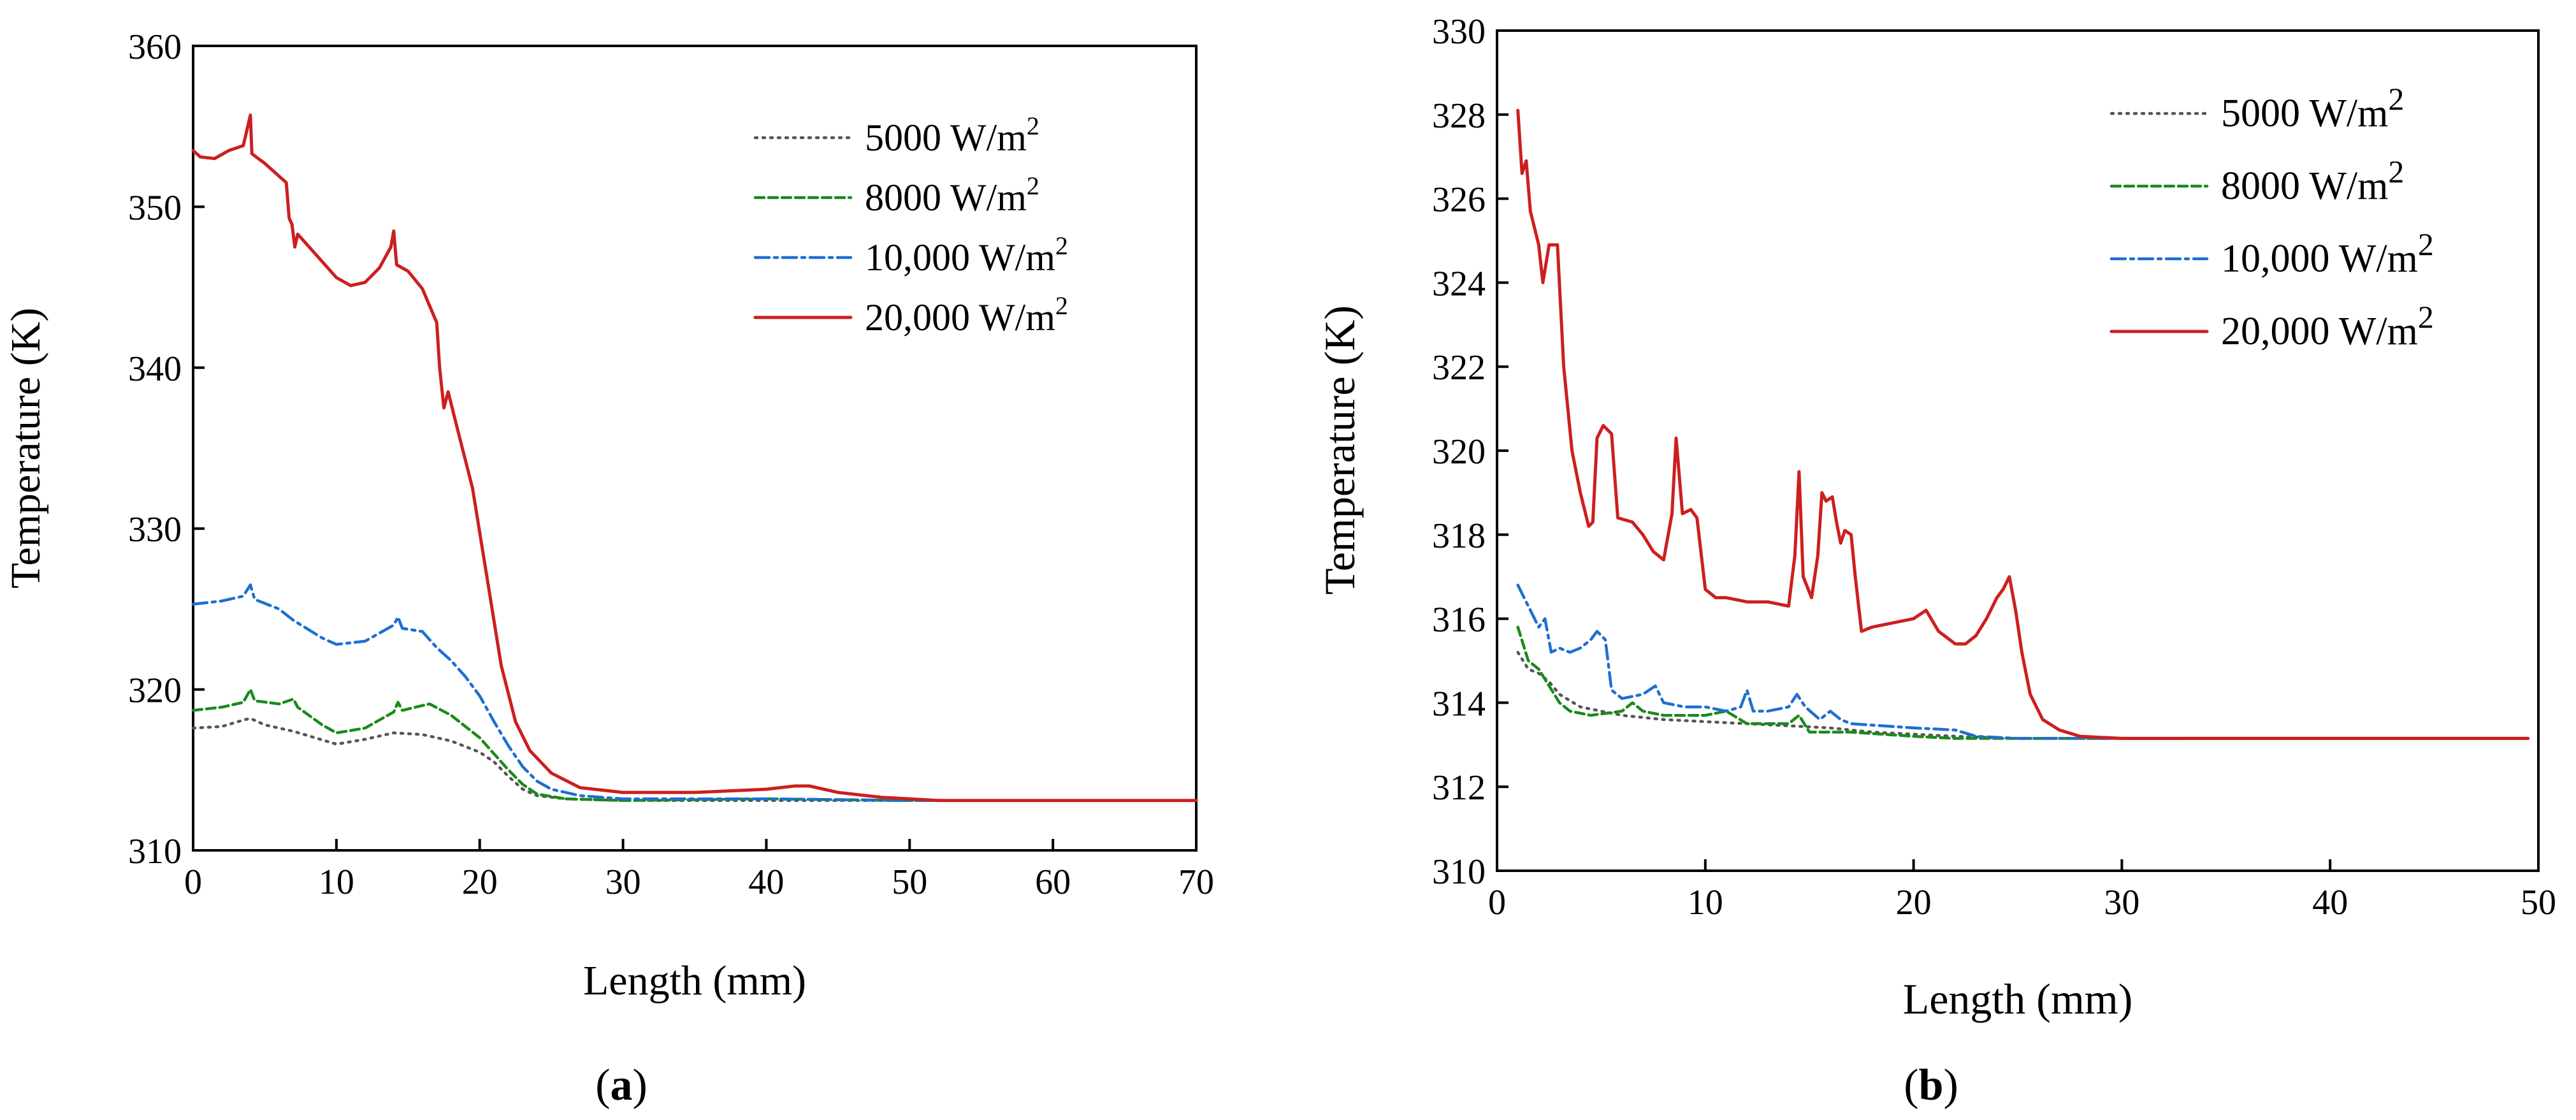 This screenshot has height=1120, width=2576. Describe the element at coordinates (2330, 902) in the screenshot. I see `x-tick-label-b-4: 40` at that location.